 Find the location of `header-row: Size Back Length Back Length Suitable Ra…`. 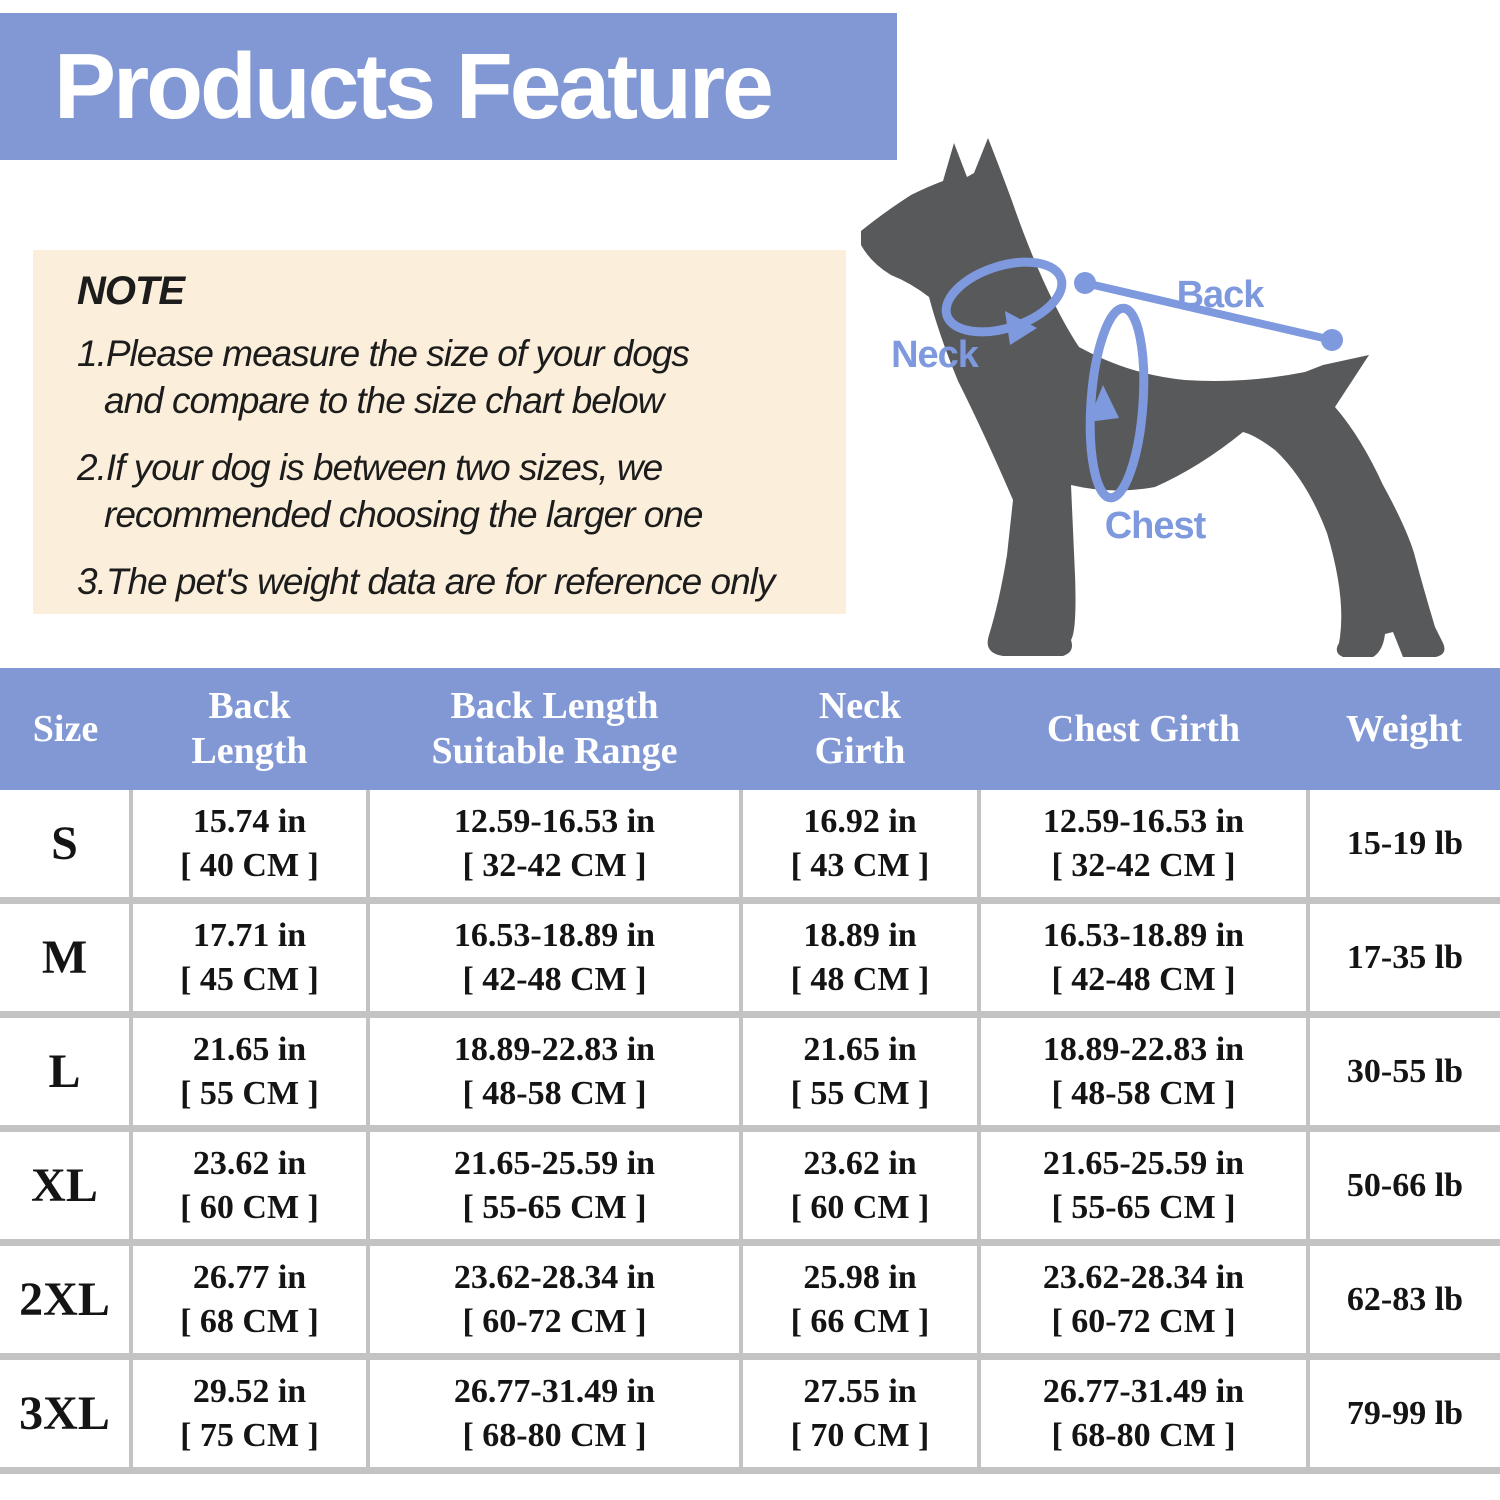

header-row: Size Back Length Back Length Suitable Ra… is located at coordinates (750, 729).